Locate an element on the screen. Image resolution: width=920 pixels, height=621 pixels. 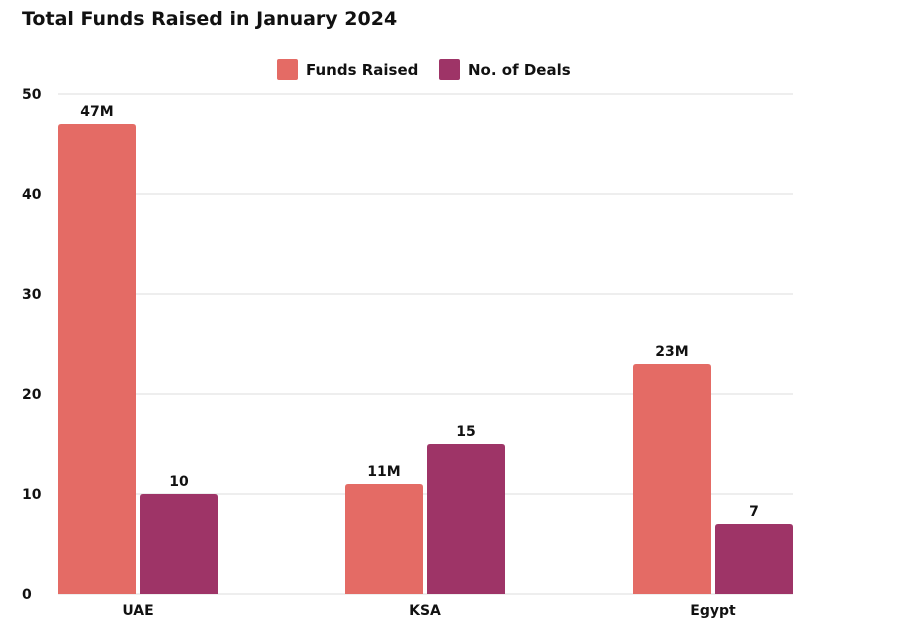
data-label: 10 is located at coordinates (179, 482).